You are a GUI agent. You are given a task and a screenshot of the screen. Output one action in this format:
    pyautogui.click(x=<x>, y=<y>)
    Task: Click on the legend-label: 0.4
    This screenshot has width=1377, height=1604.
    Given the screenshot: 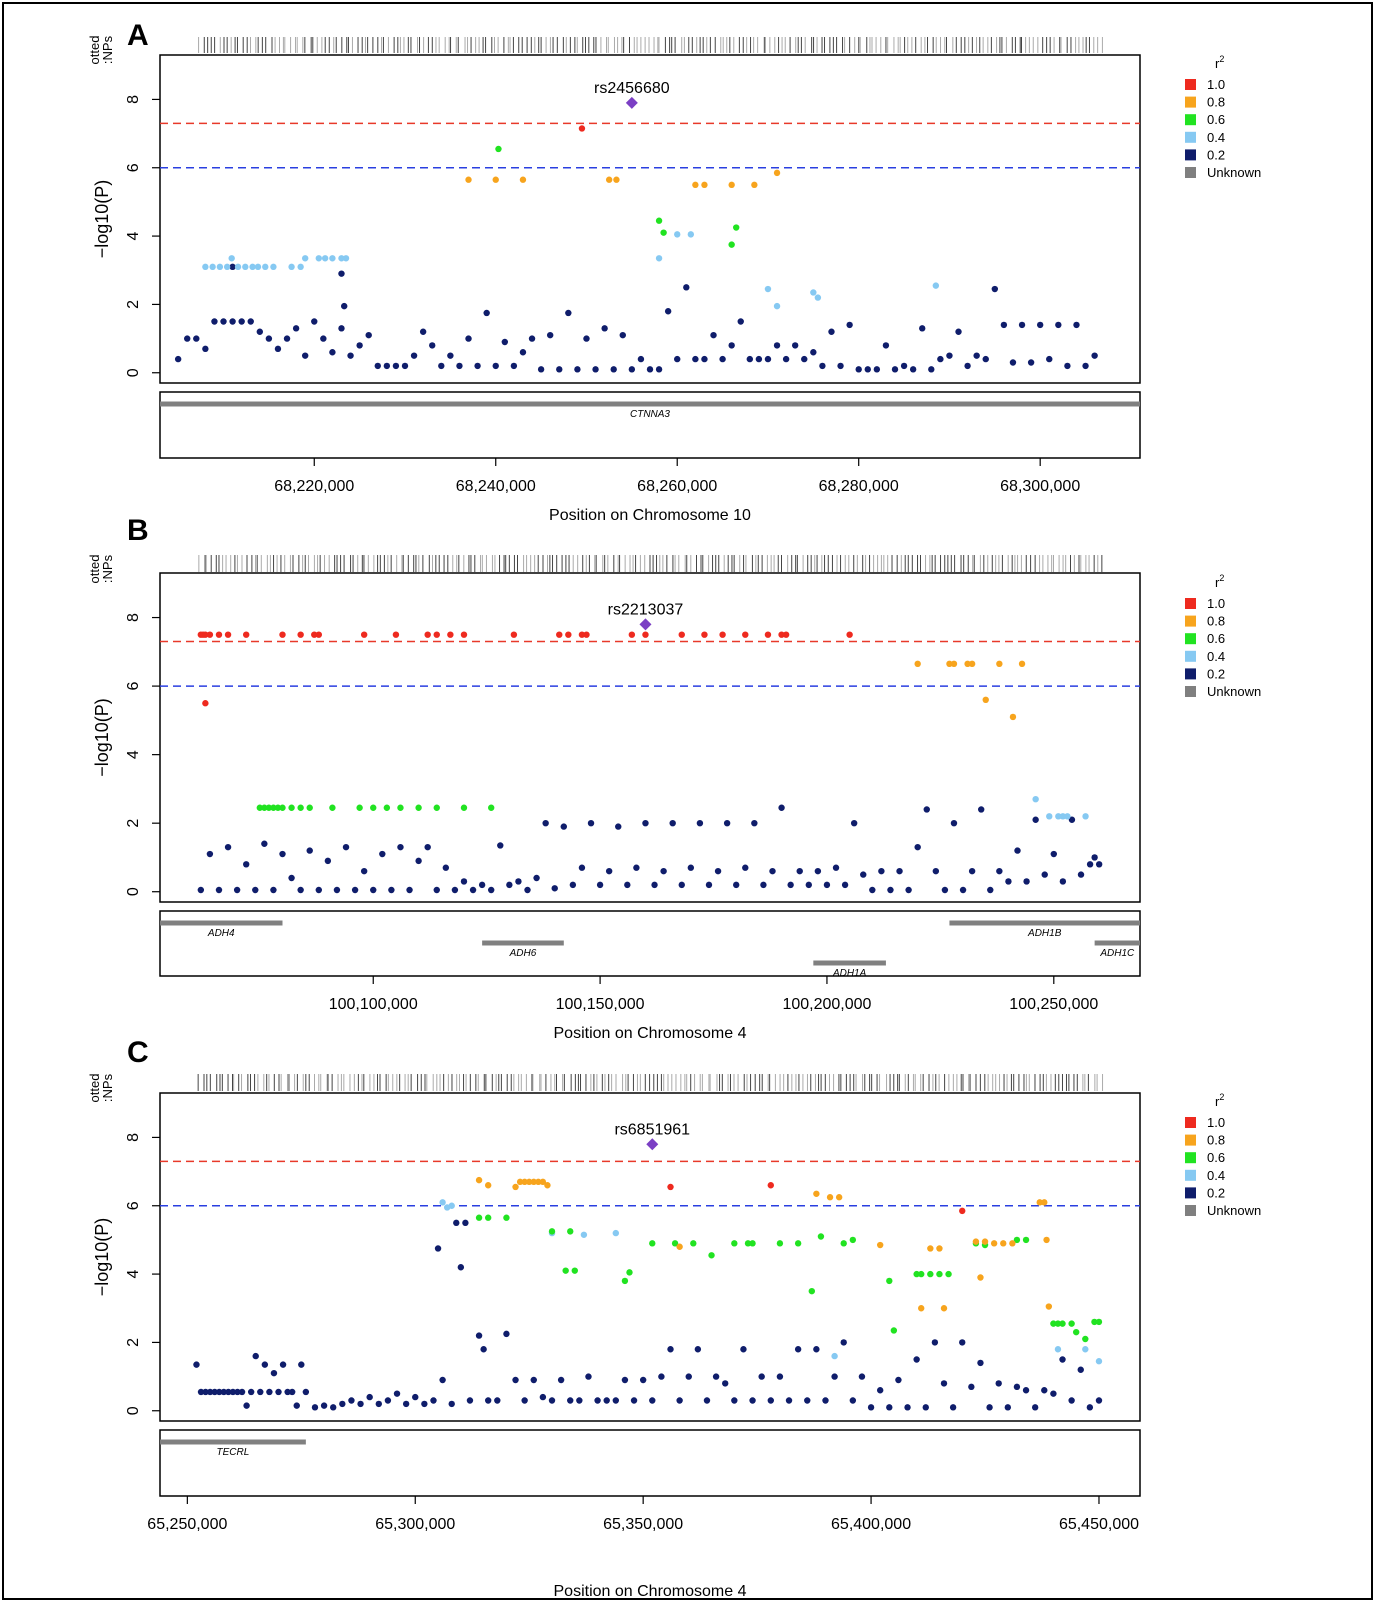 What is the action you would take?
    pyautogui.click(x=1216, y=656)
    